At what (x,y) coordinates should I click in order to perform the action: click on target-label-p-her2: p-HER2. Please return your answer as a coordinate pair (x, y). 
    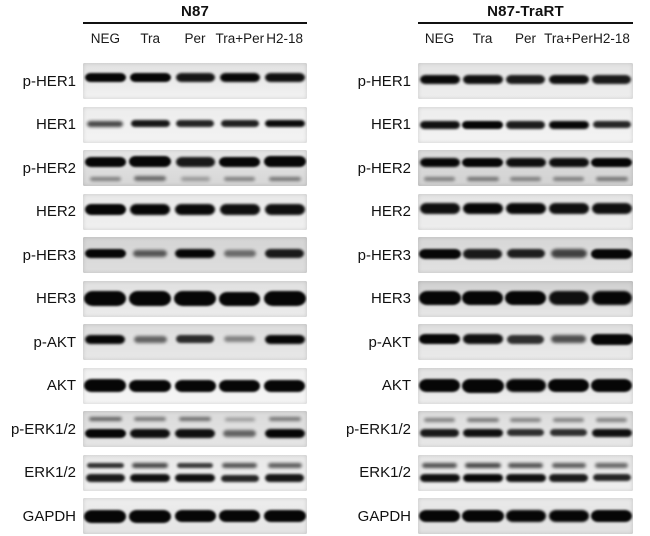
    Looking at the image, I should click on (49, 168).